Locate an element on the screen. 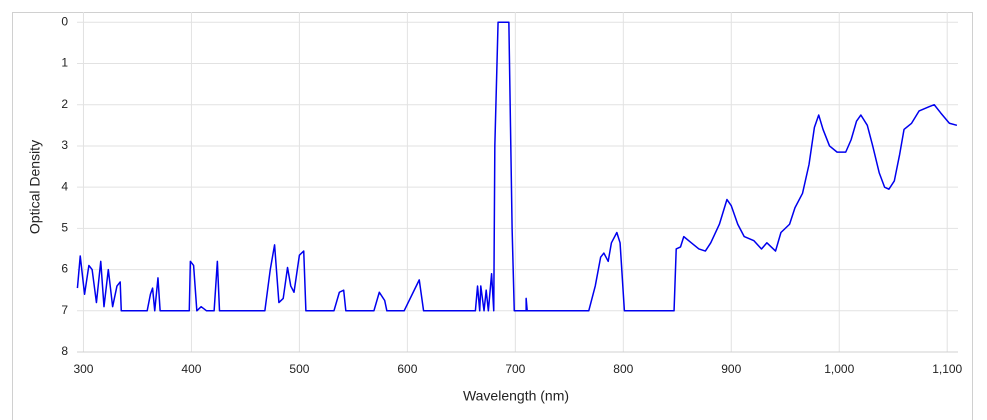 This screenshot has height=420, width=987. y-tick-label: 8 is located at coordinates (64, 351).